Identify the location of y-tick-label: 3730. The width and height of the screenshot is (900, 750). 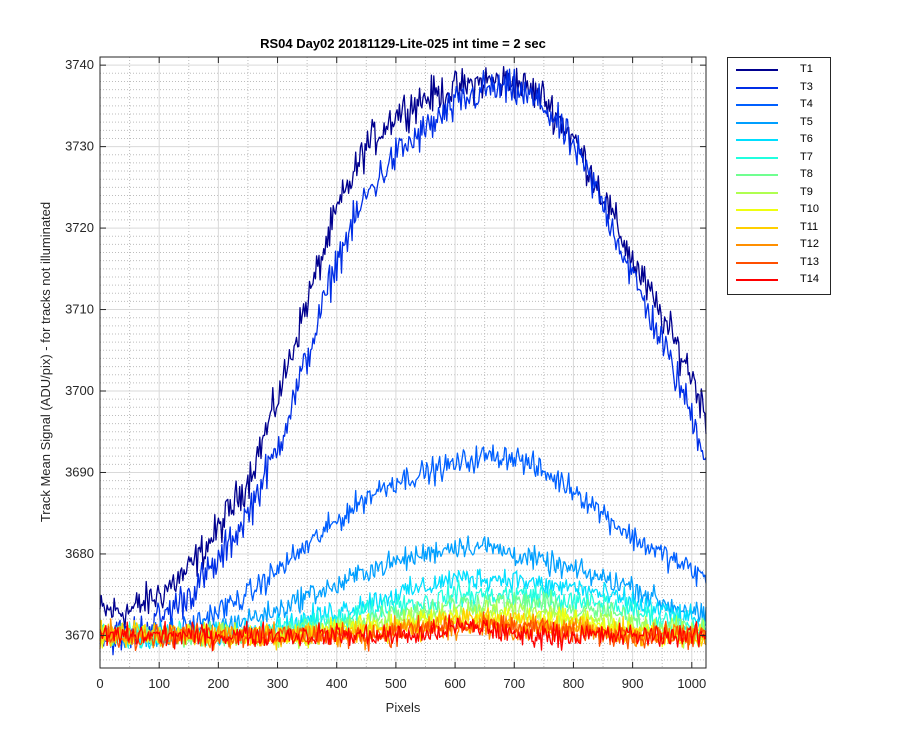
(79, 146).